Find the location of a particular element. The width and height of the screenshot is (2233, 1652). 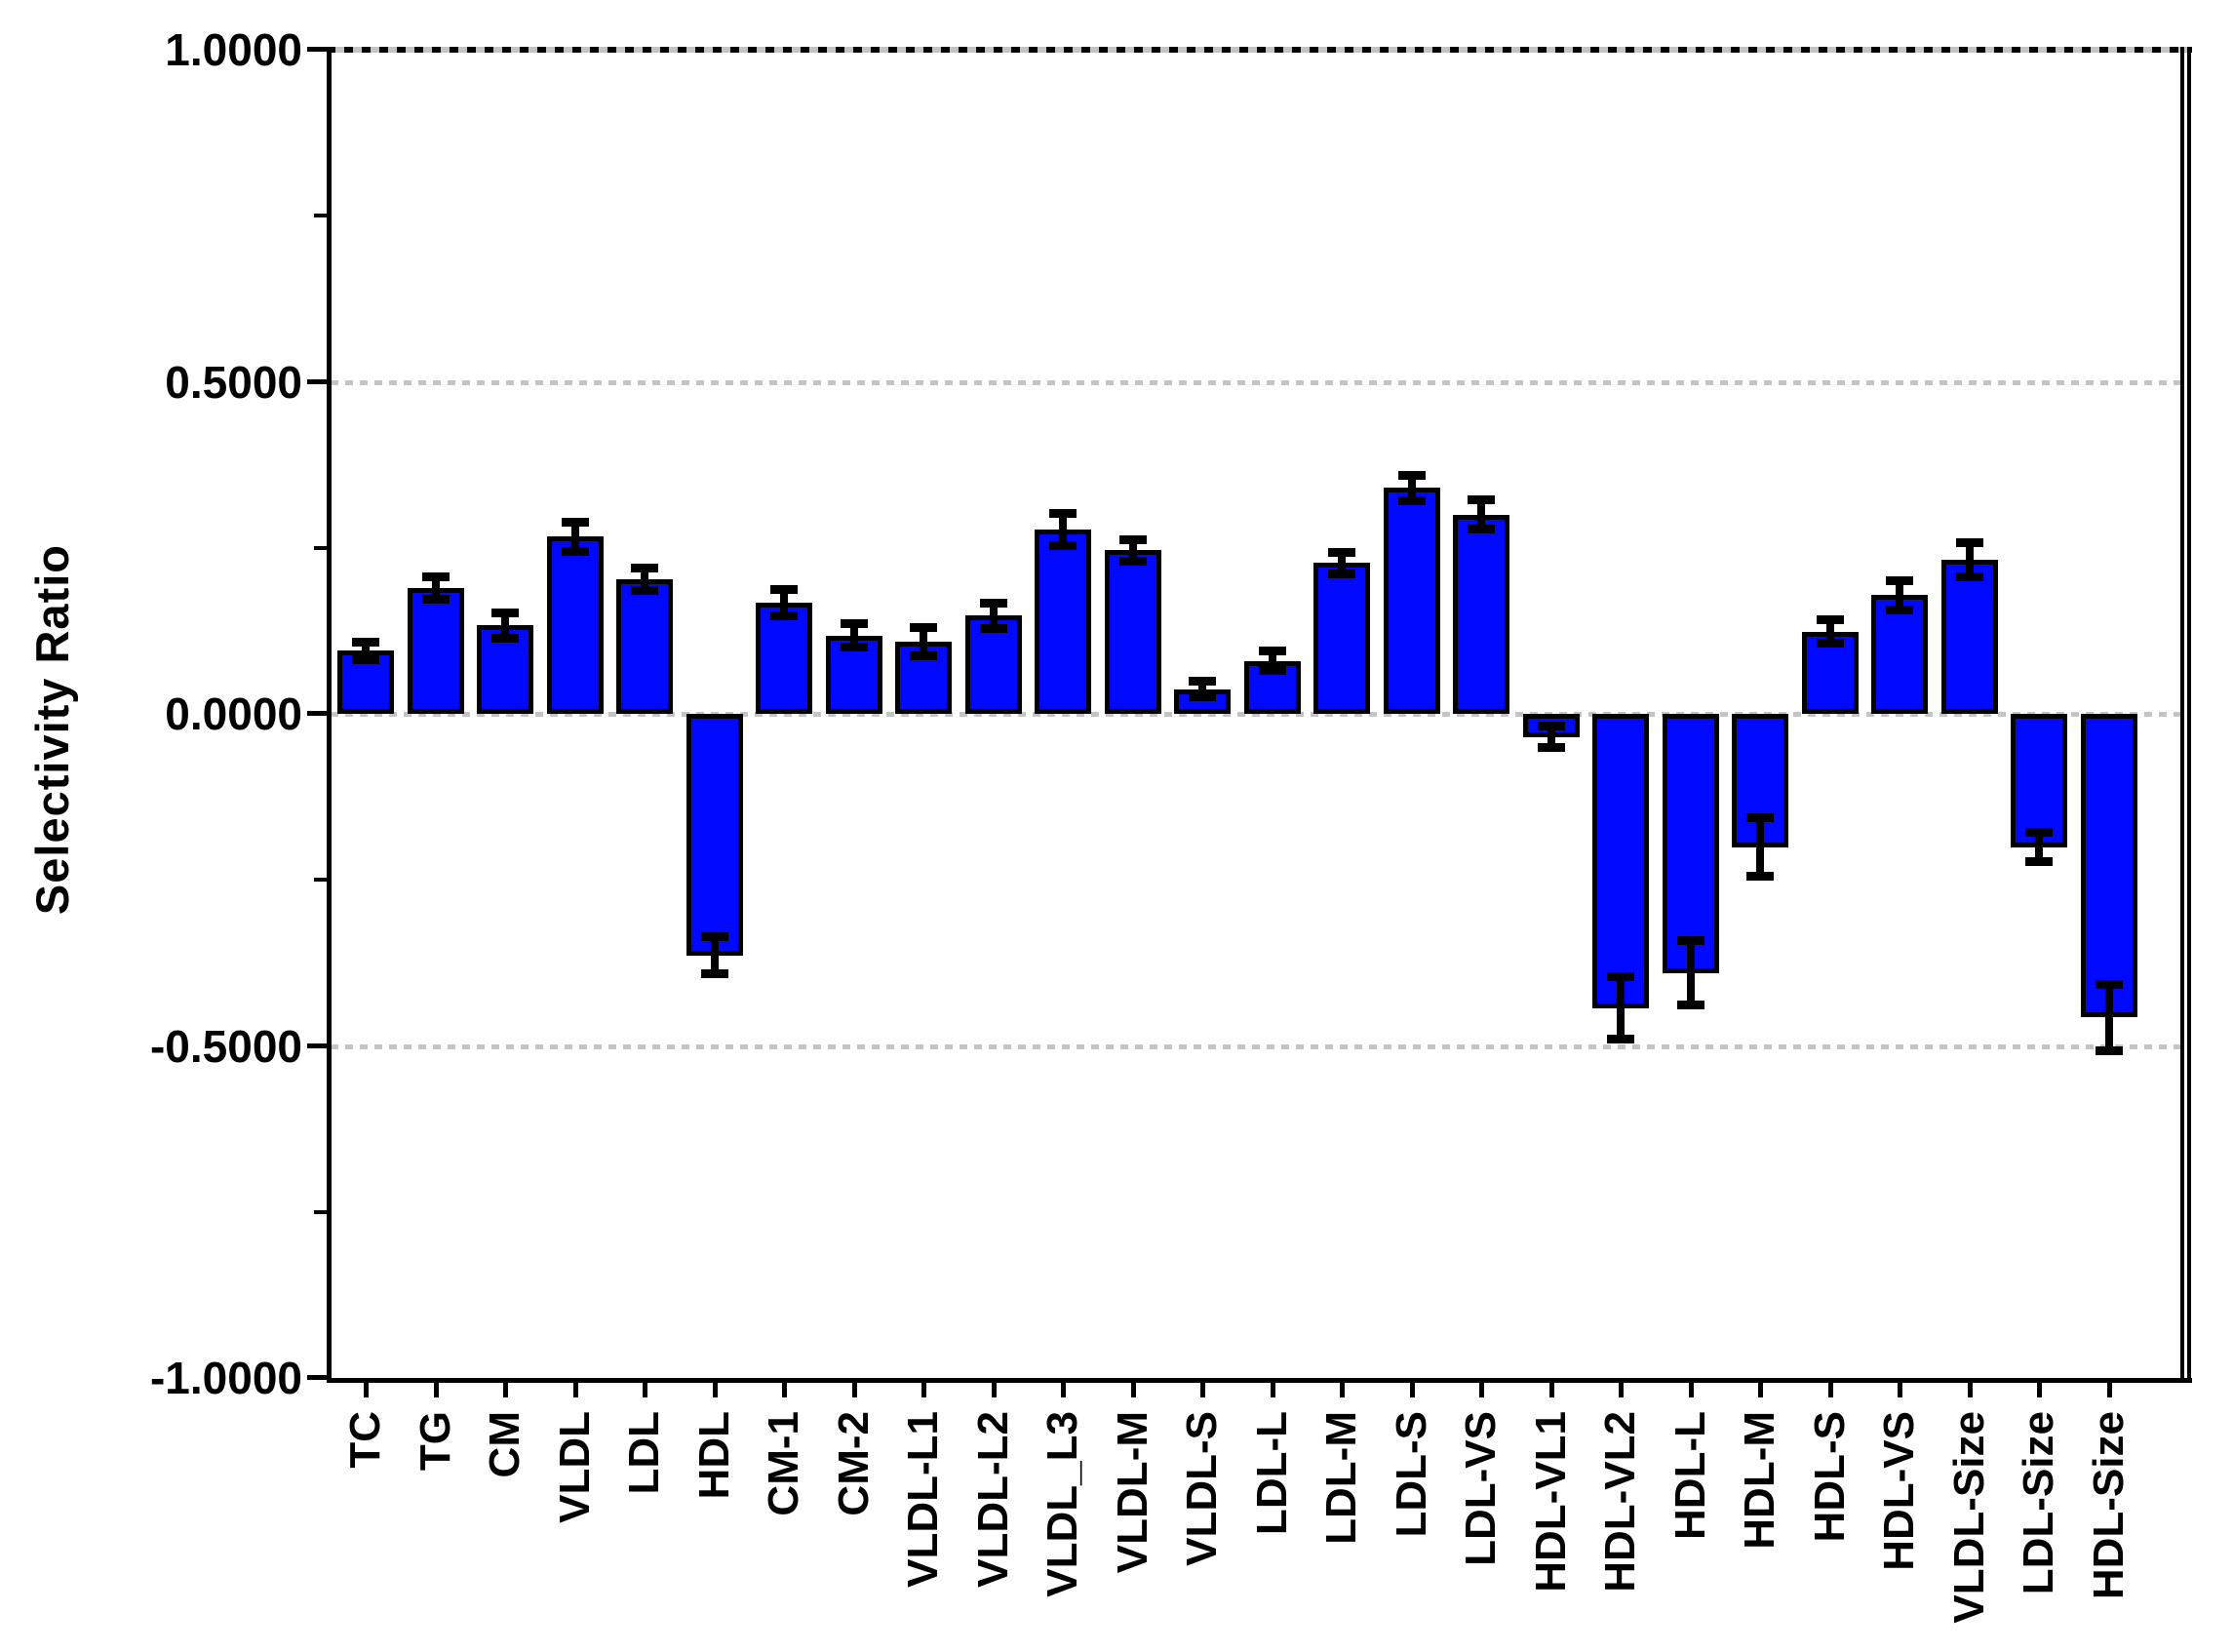

x-tick-label: LDL-L is located at coordinates (1271, 1473).